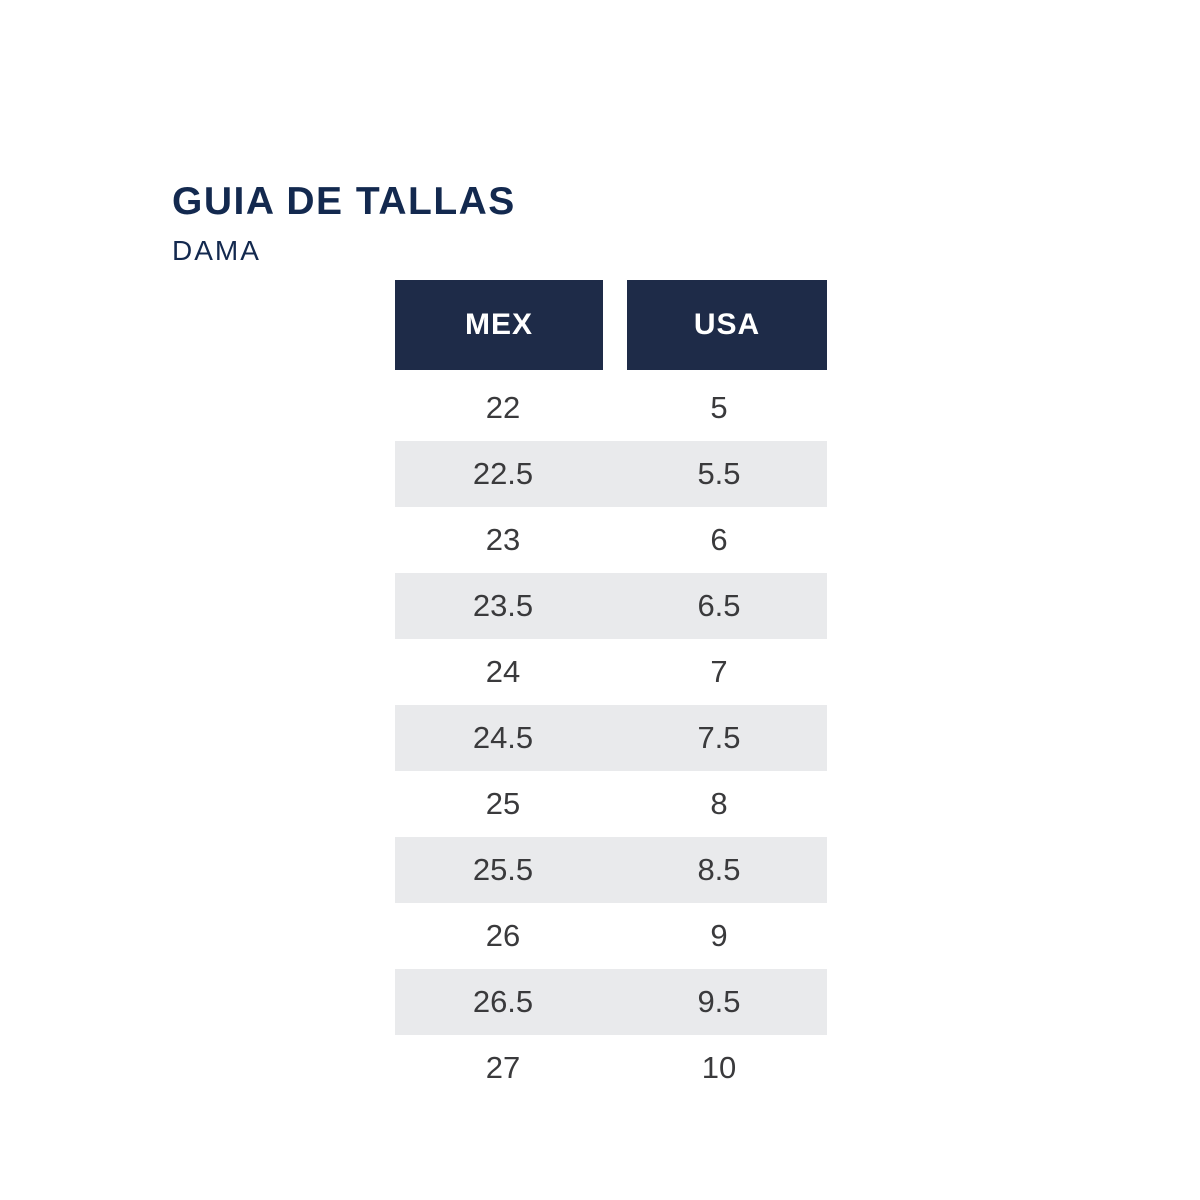 The width and height of the screenshot is (1200, 1200). I want to click on size-table-header: MEX USA, so click(611, 325).